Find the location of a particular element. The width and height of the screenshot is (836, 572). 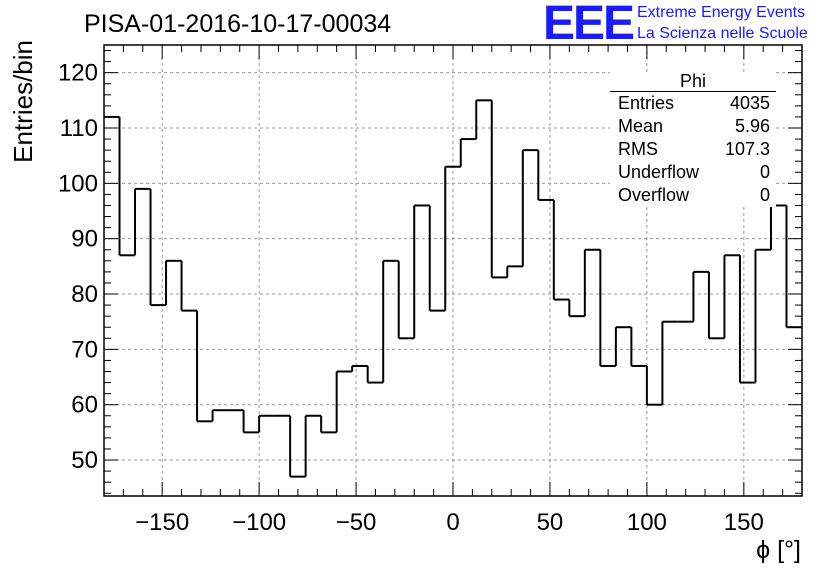

y-tick-label: 120 is located at coordinates (78, 73).